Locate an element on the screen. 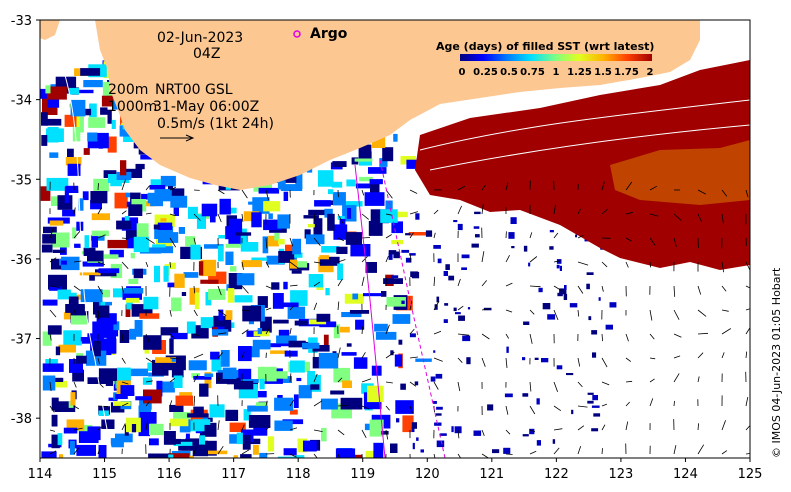 This screenshot has width=791, height=492. colorbar-tick-label: 1 is located at coordinates (556, 72).